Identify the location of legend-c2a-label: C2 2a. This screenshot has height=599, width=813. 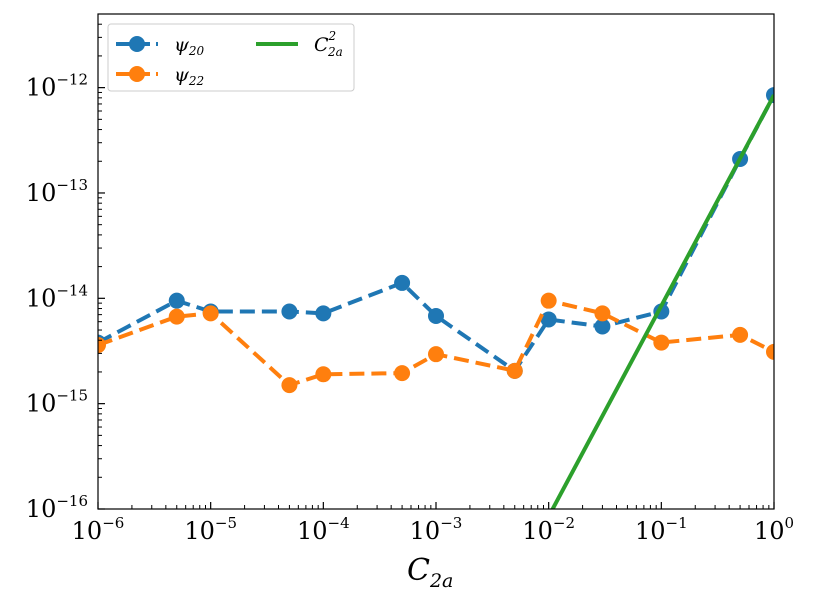
(328, 44).